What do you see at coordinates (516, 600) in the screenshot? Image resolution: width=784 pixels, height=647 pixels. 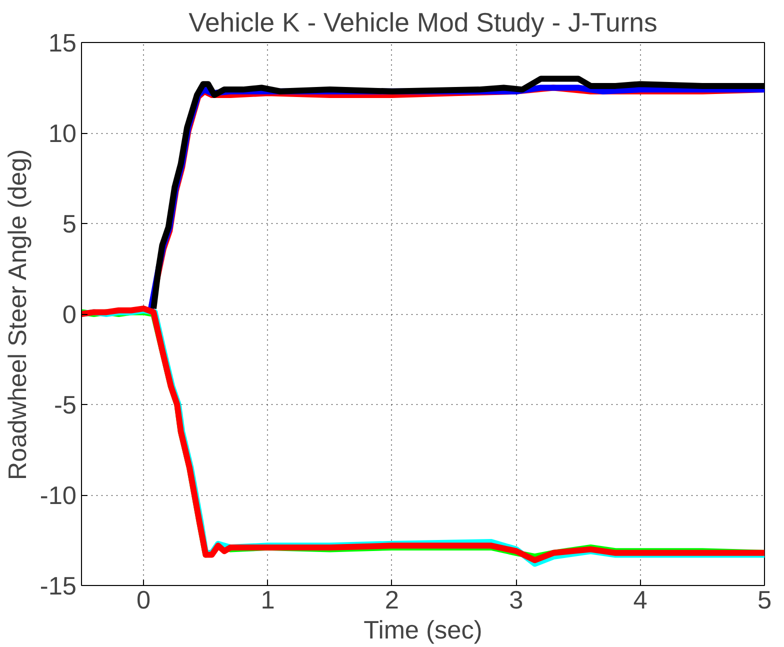 I see `x-tick-label: 3` at bounding box center [516, 600].